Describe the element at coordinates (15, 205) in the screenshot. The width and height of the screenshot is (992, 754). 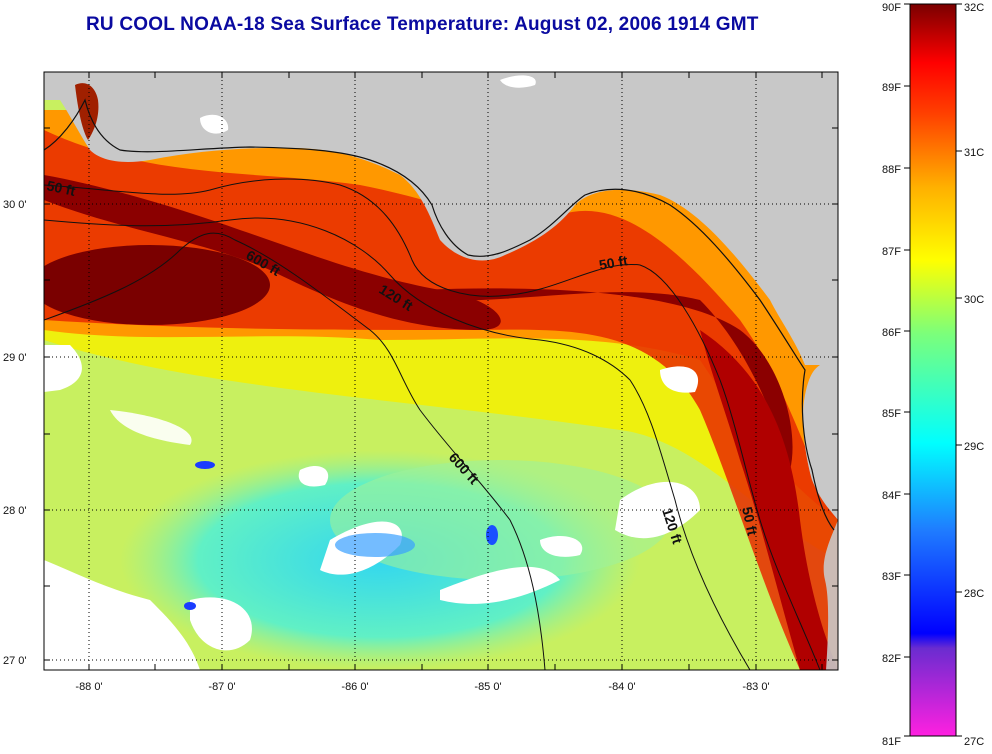
I see `lat-label-30: 30 0'` at that location.